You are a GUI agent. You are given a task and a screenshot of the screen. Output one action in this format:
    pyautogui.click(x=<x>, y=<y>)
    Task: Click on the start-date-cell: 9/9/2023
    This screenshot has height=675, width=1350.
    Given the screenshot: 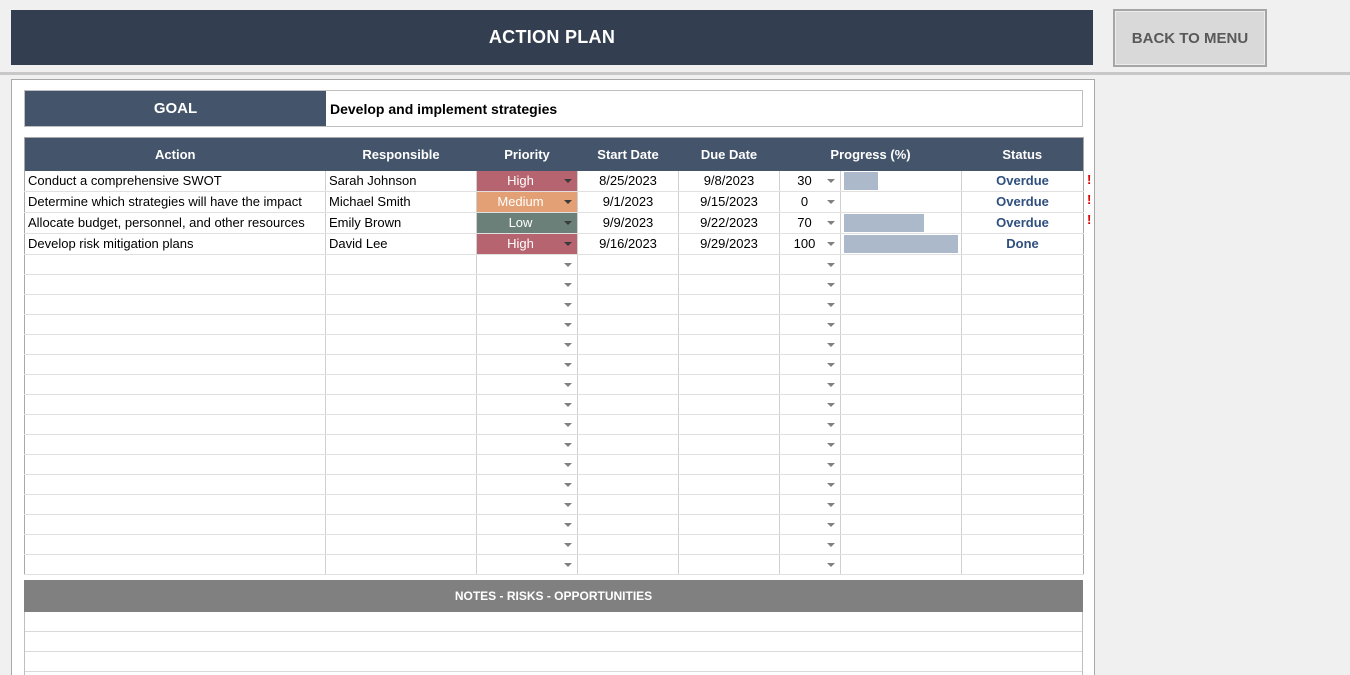 What is the action you would take?
    pyautogui.click(x=628, y=223)
    